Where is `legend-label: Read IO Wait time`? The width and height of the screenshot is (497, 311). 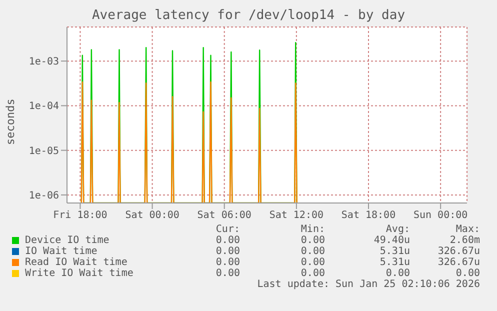 legend-label: Read IO Wait time is located at coordinates (76, 262).